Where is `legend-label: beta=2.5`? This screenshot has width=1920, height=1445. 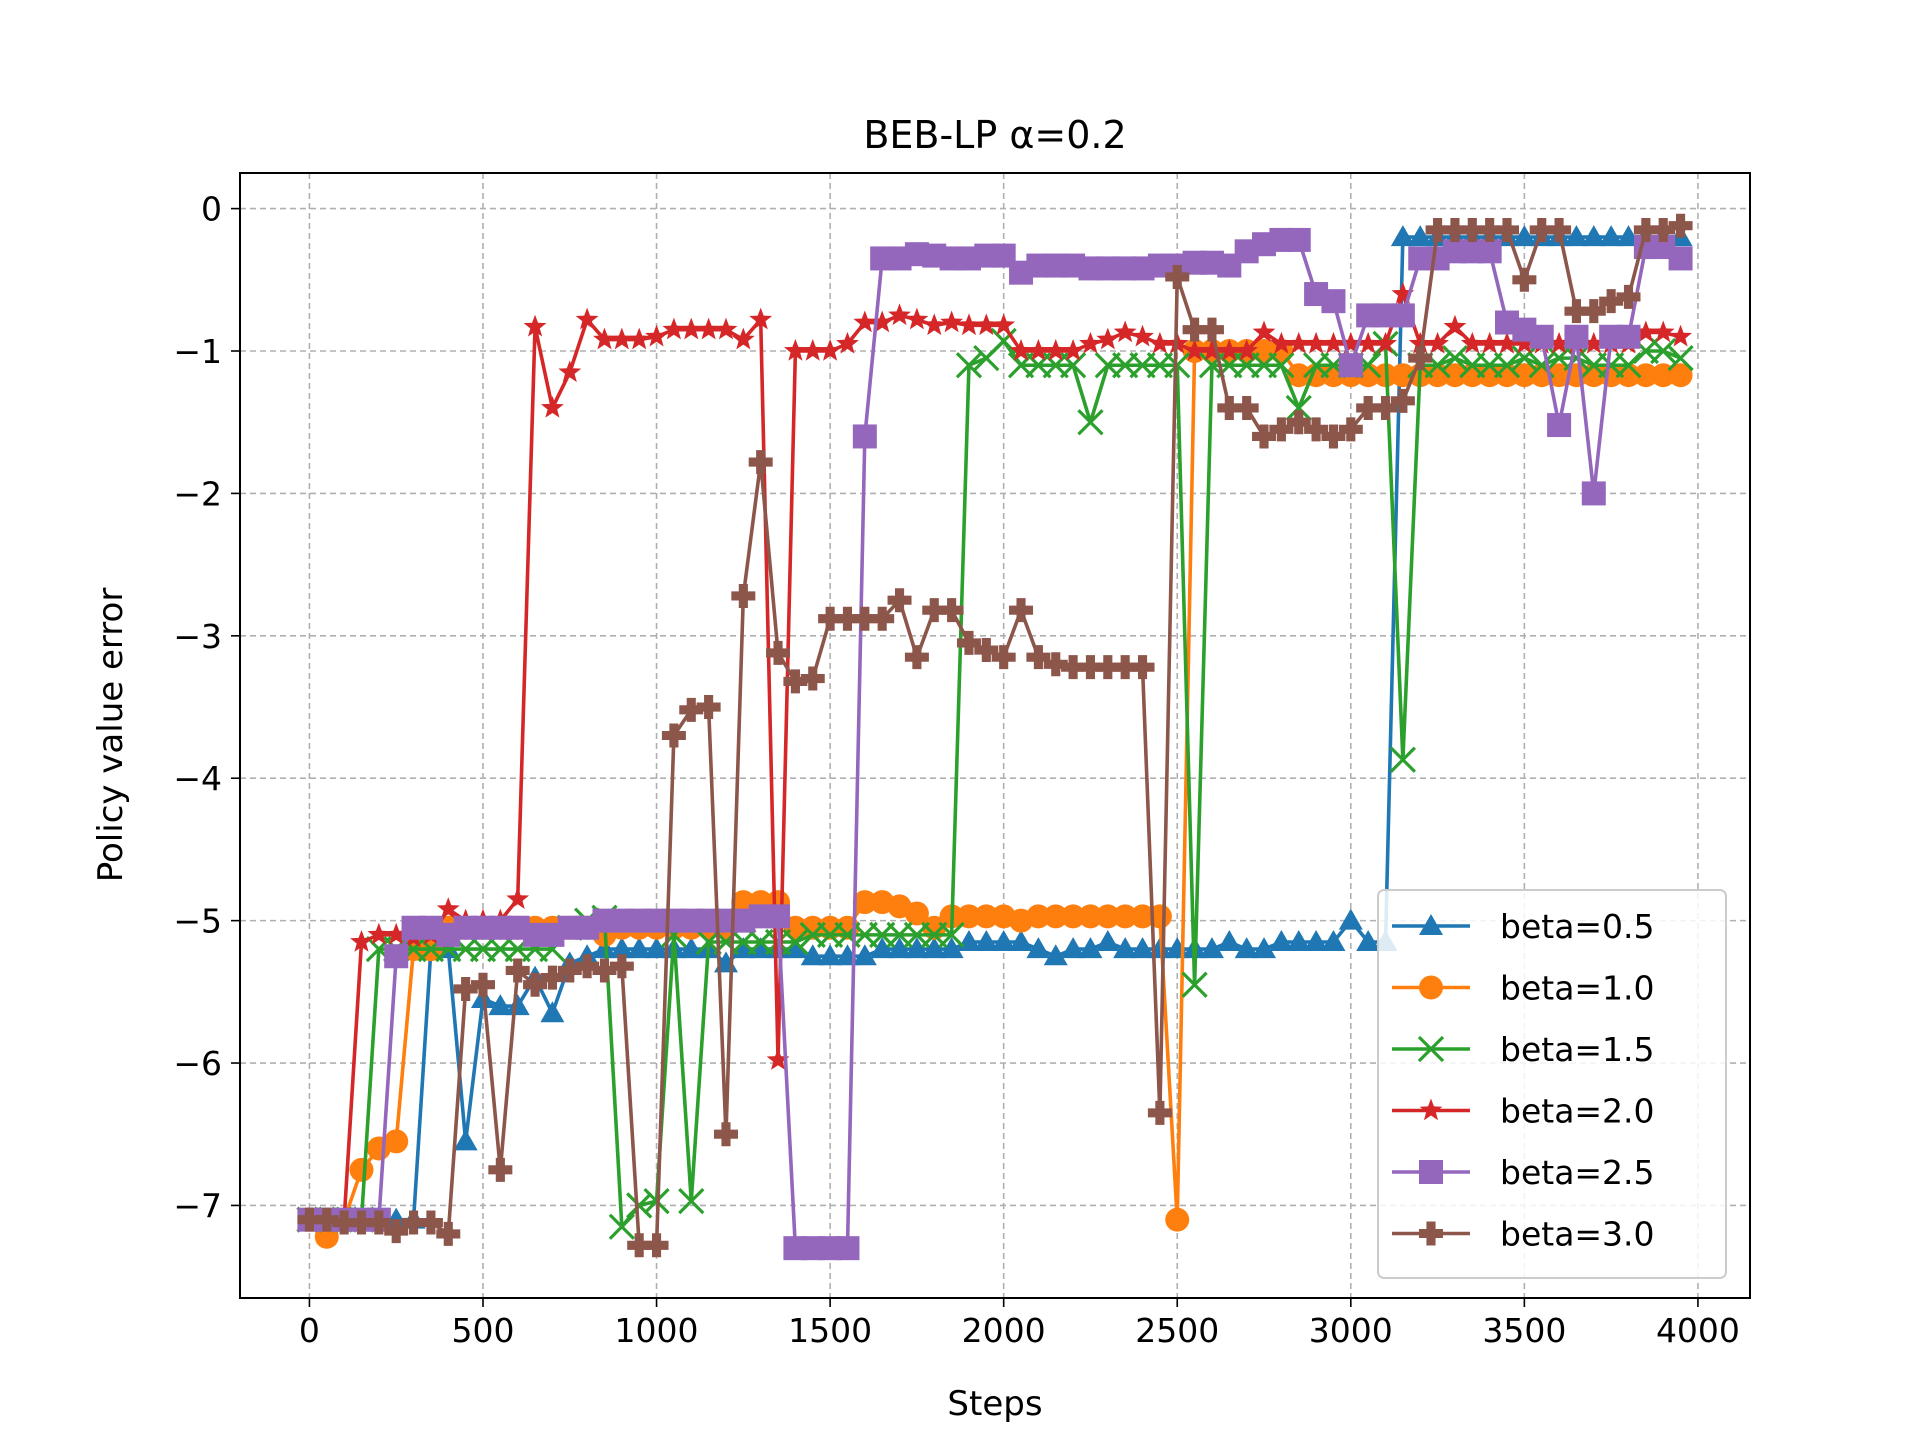 legend-label: beta=2.5 is located at coordinates (1577, 1172).